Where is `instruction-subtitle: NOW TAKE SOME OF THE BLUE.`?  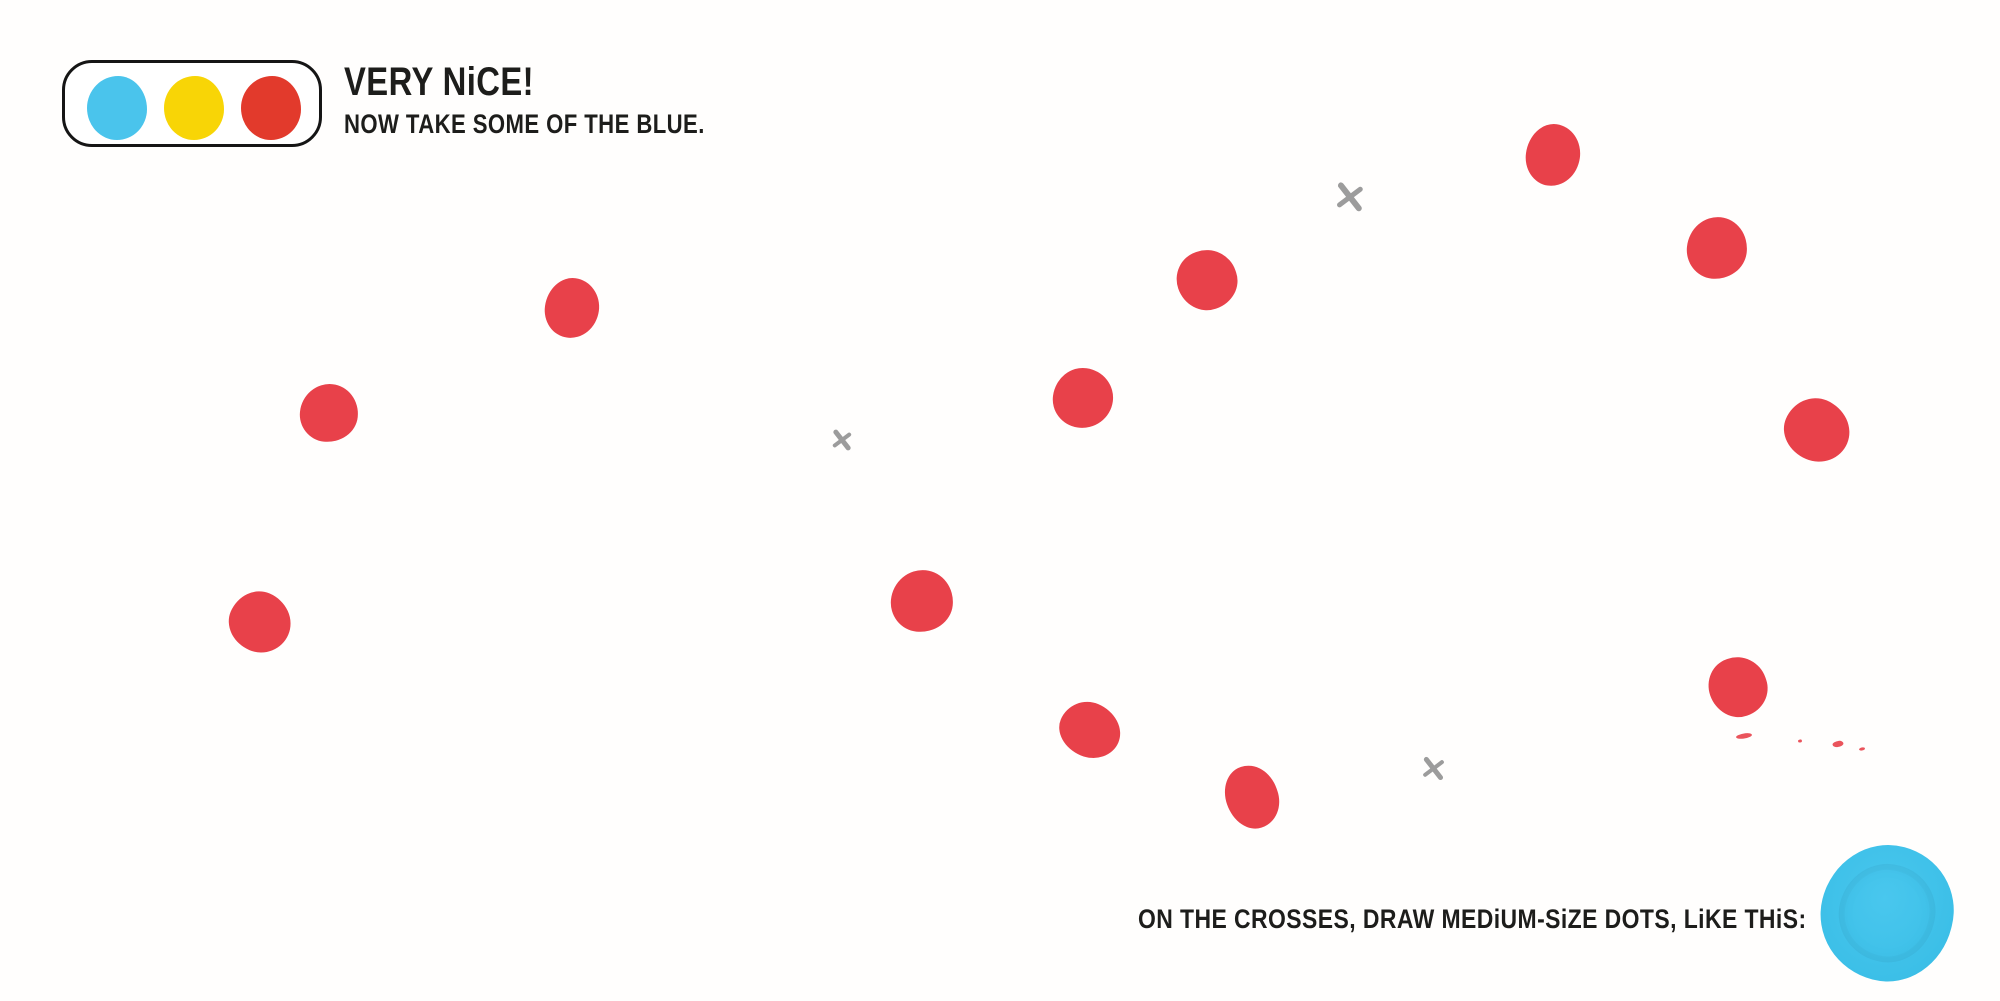 instruction-subtitle: NOW TAKE SOME OF THE BLUE. is located at coordinates (564, 124).